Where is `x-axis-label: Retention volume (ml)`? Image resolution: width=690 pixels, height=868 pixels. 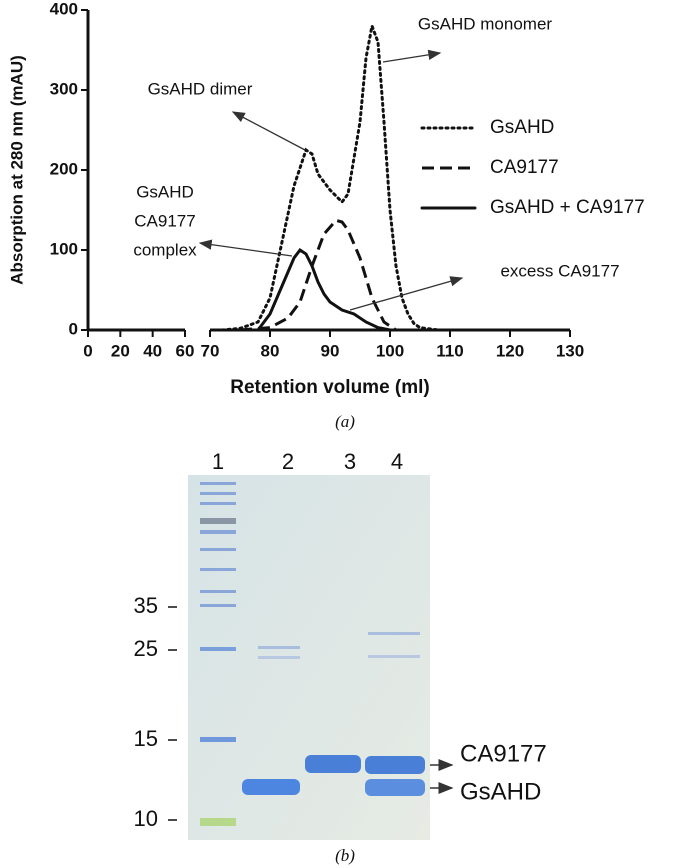
x-axis-label: Retention volume (ml) is located at coordinates (330, 387).